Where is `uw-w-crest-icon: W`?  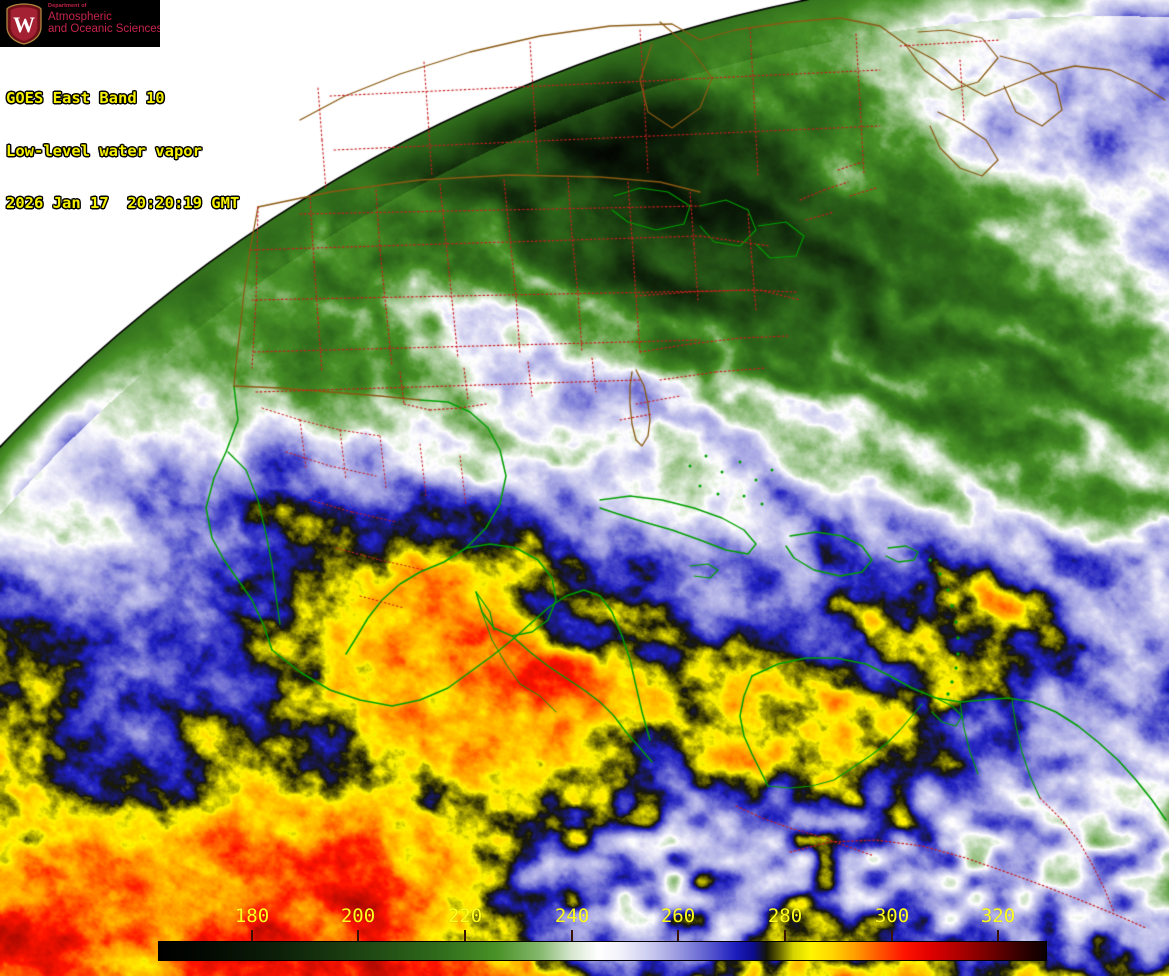
uw-w-crest-icon: W is located at coordinates (24, 24).